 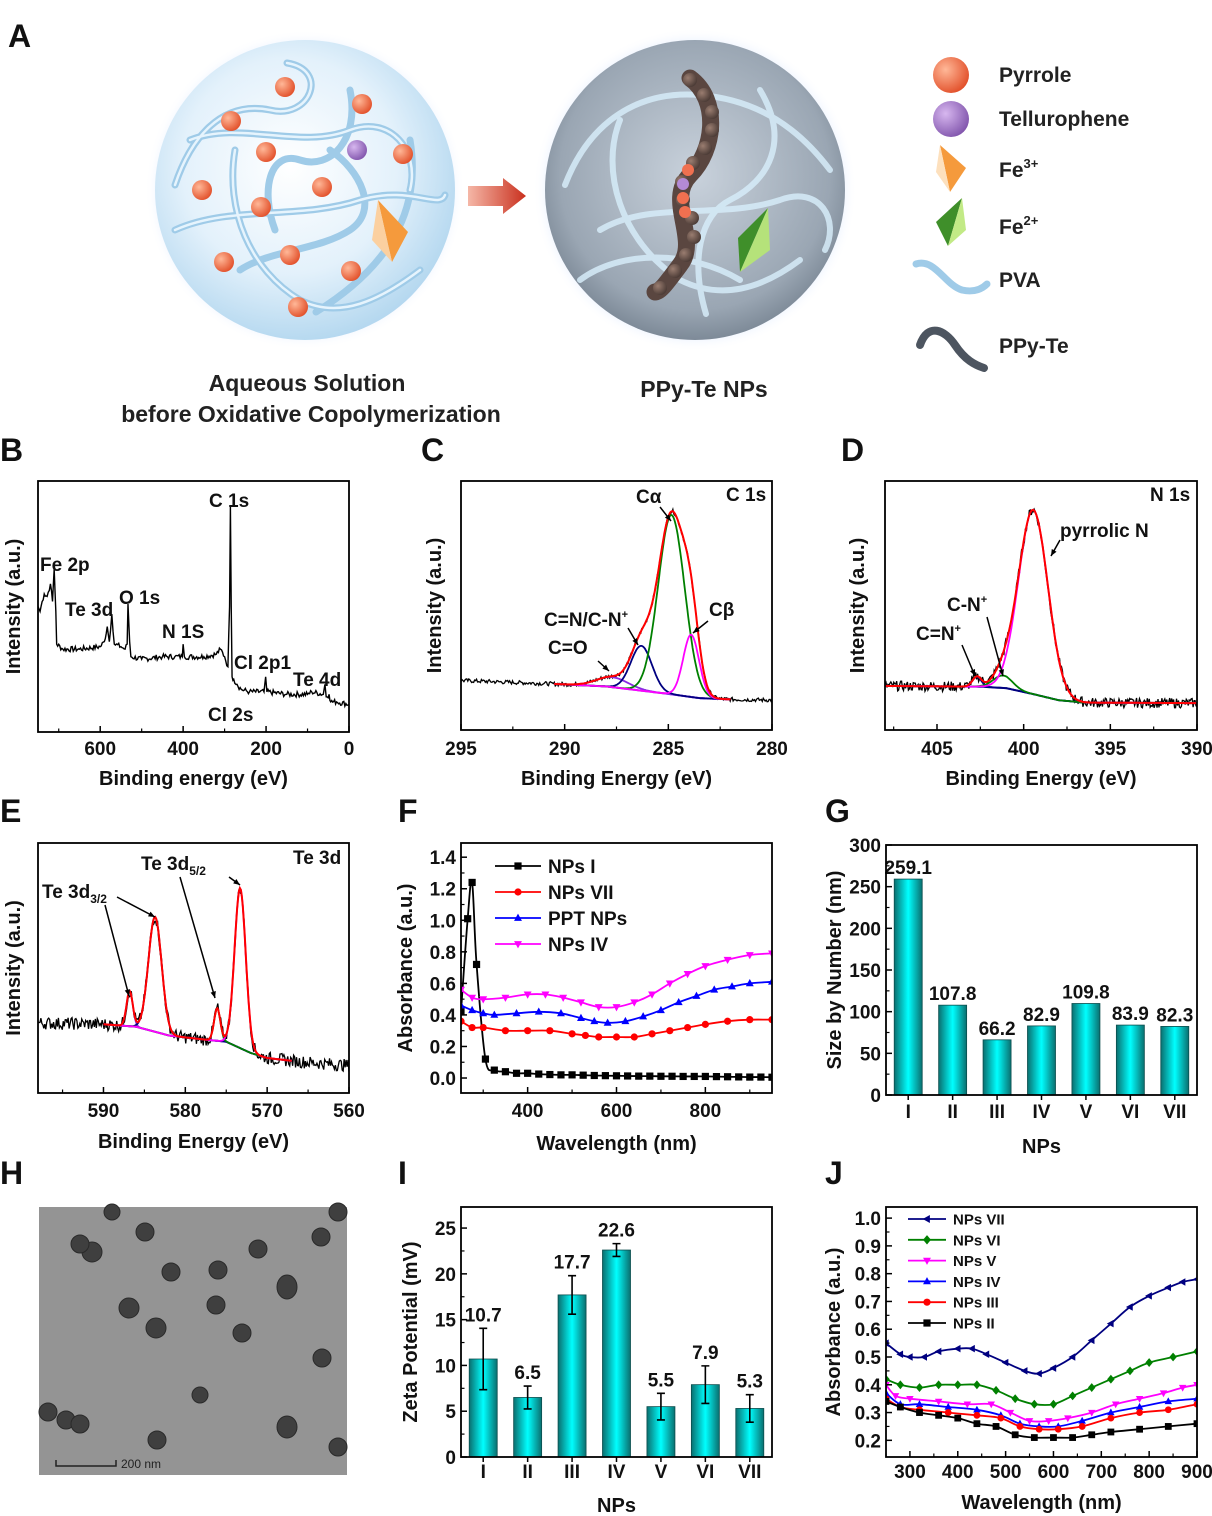 I want to click on legend-label-tellurophene: Tellurophene, so click(x=1064, y=119).